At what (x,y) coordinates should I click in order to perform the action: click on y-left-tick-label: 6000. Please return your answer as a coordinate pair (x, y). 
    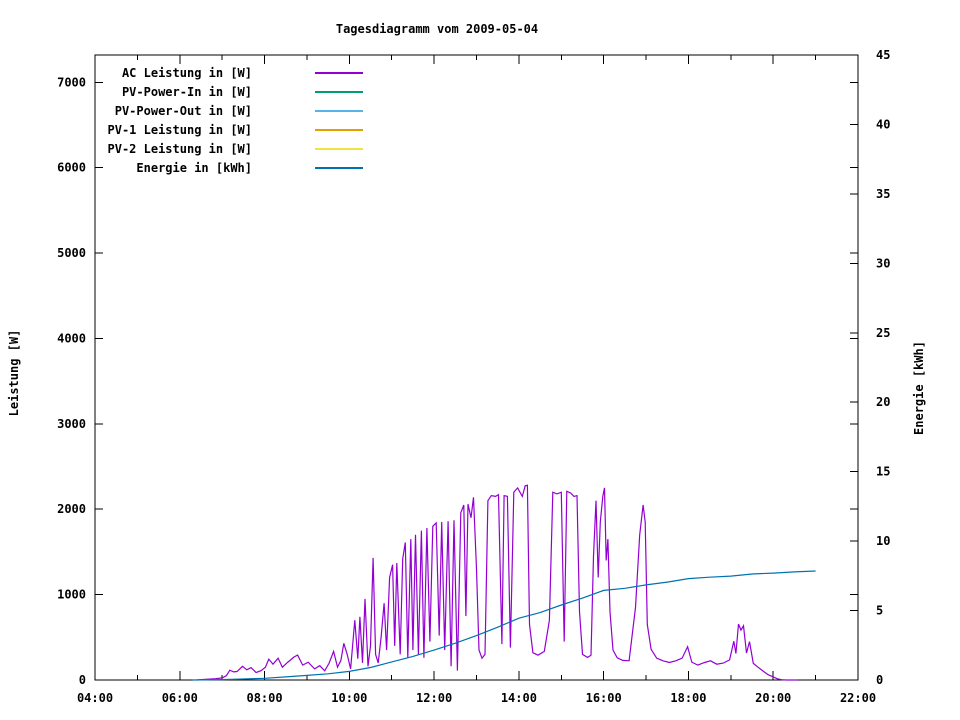
    Looking at the image, I should click on (71, 168).